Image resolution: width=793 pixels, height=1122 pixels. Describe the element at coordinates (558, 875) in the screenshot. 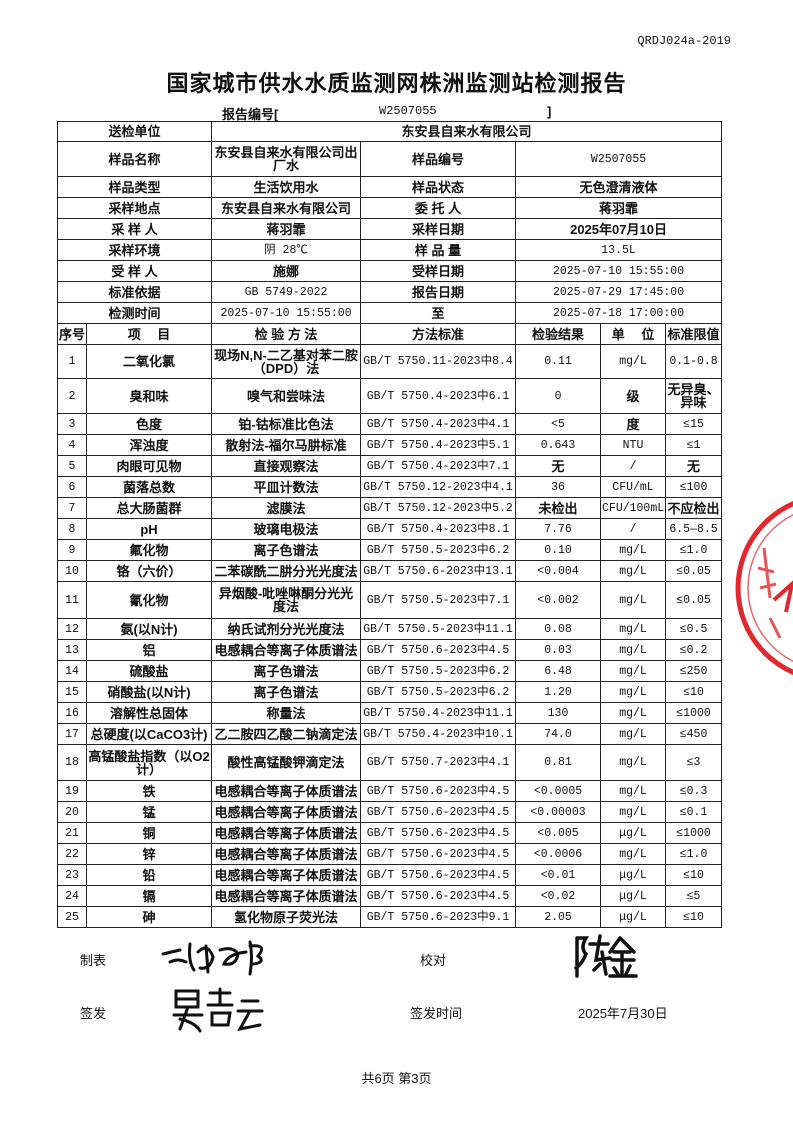

I see `col-result: <0.01` at that location.